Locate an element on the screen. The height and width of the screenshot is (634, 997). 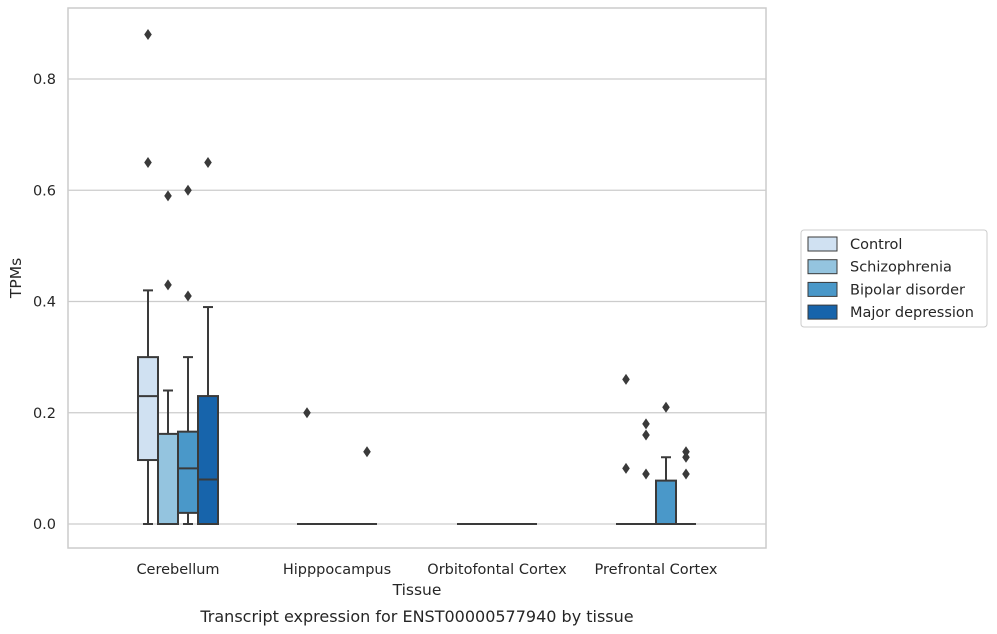
y-tick-label: 0.0 is located at coordinates (44, 525).